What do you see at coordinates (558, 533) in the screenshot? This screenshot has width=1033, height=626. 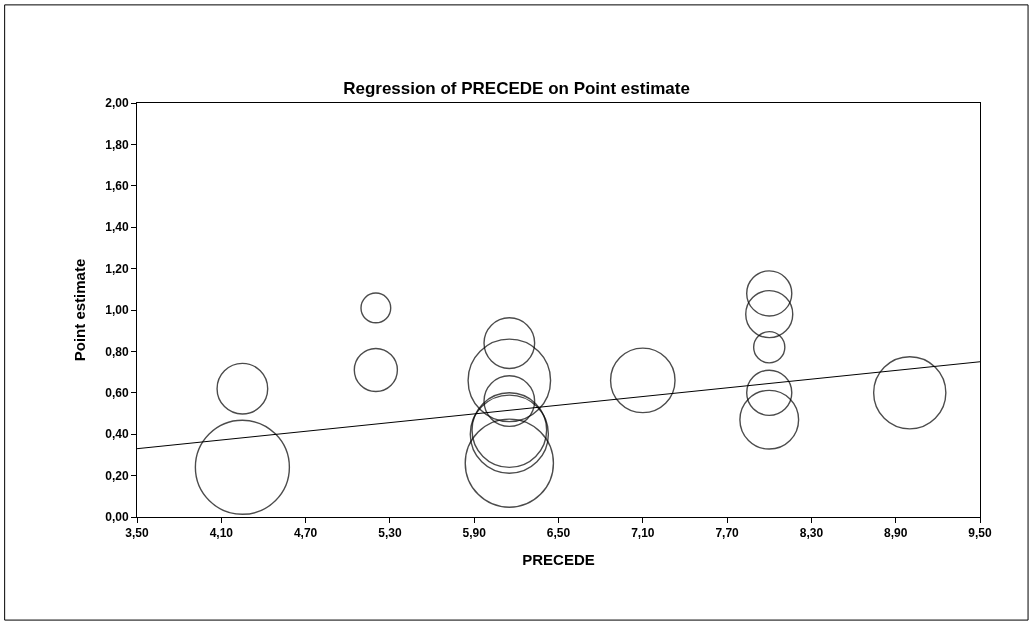 I see `x-tick-label: 6,50` at bounding box center [558, 533].